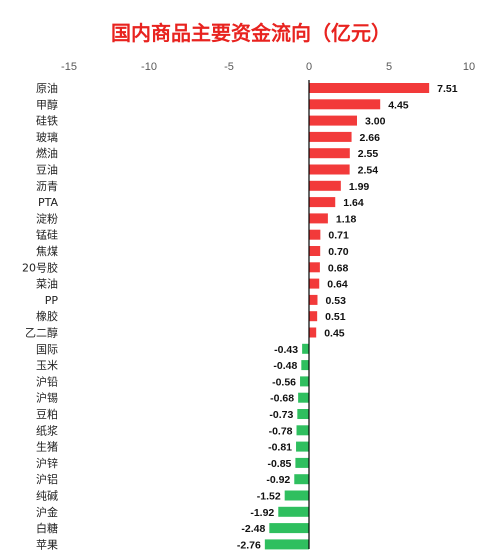 The height and width of the screenshot is (551, 503). What do you see at coordinates (47, 365) in the screenshot?
I see `category-label: 玉米` at bounding box center [47, 365].